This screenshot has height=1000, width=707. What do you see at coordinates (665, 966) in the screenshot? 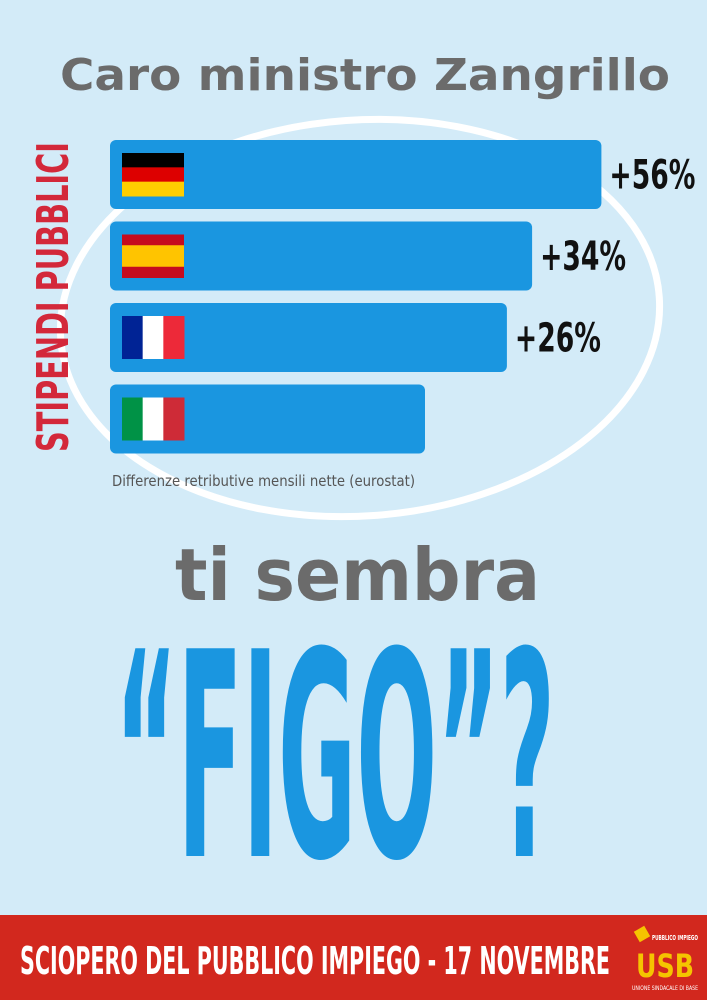
I see `logo-name: USB` at bounding box center [665, 966].